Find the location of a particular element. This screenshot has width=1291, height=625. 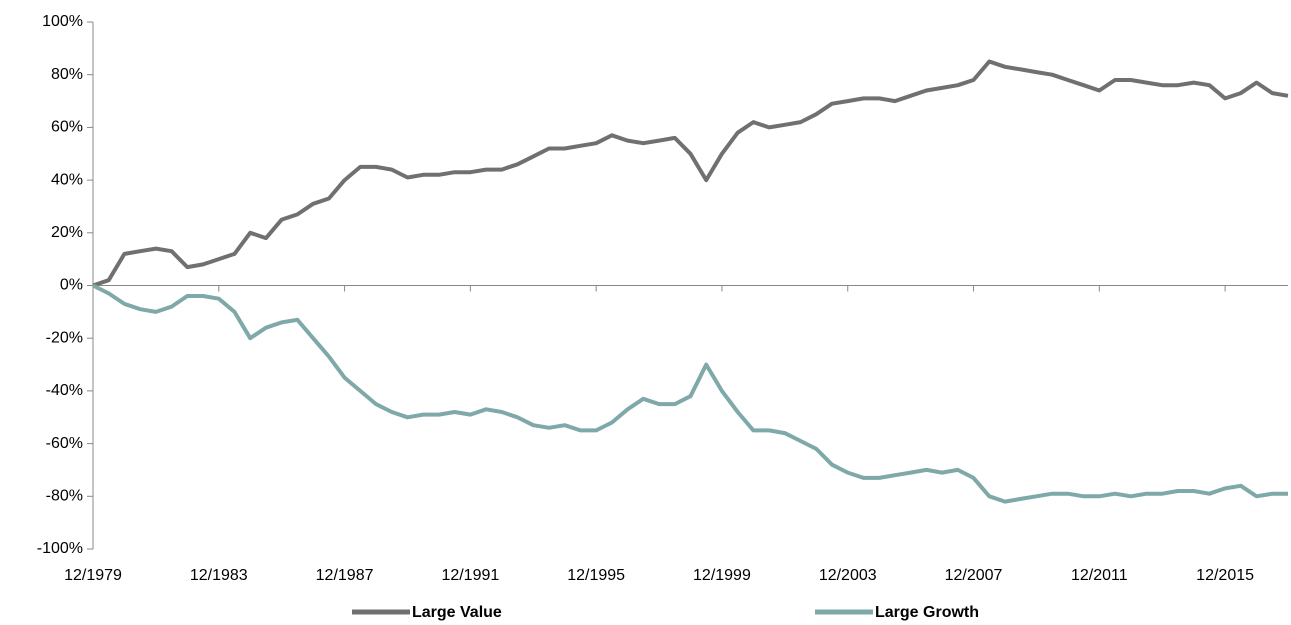

x-tick-label: 12/1983 is located at coordinates (219, 575).